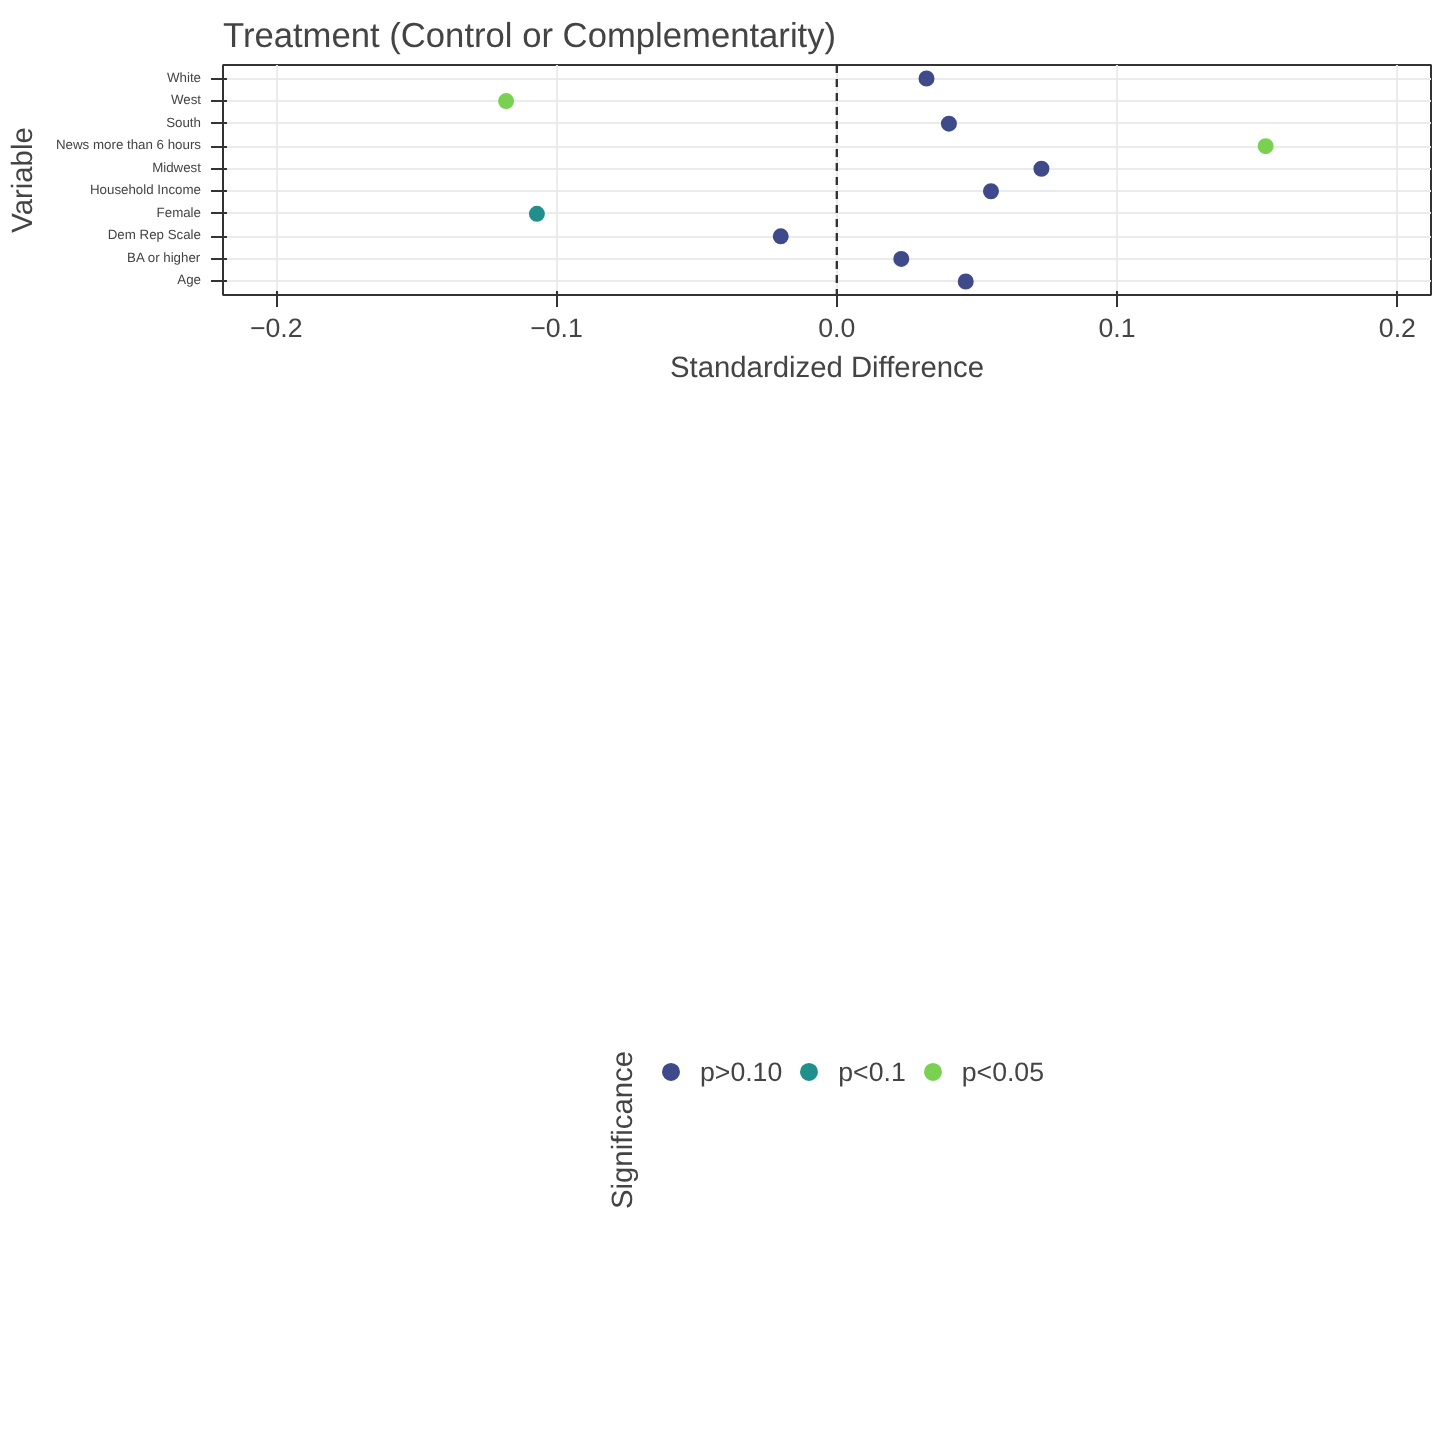 The height and width of the screenshot is (1446, 1454). I want to click on x-tick-label: −0.1, so click(556, 328).